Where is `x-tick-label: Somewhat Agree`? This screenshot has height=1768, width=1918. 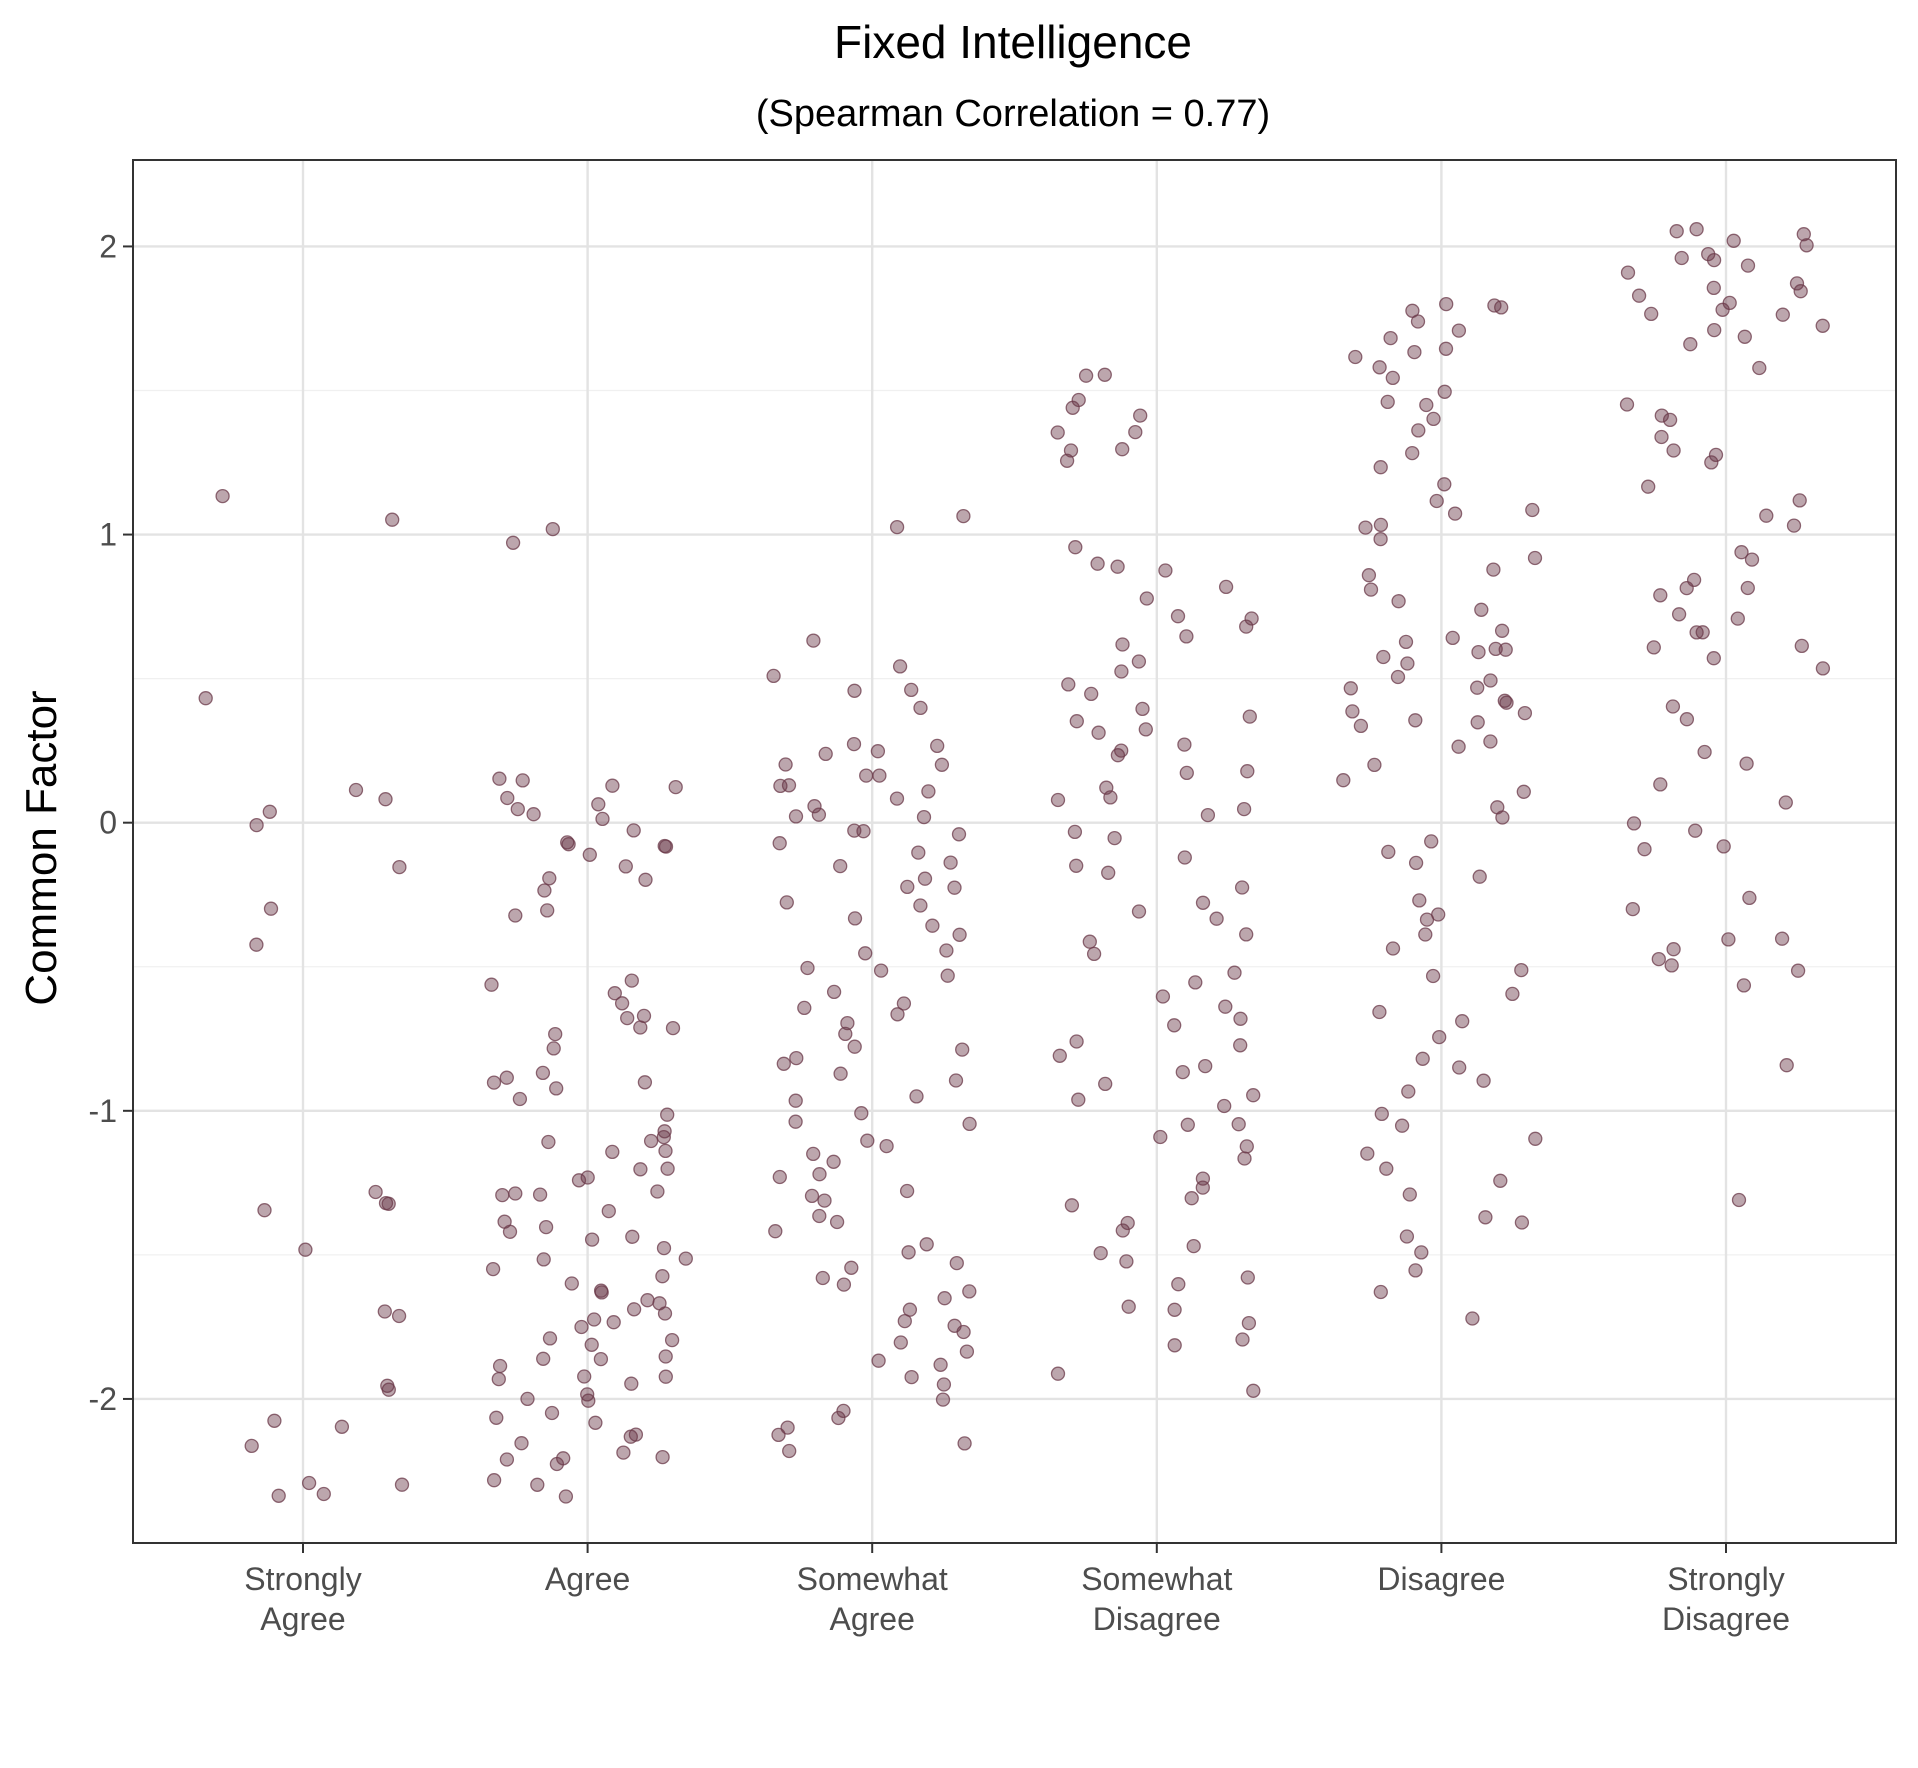 x-tick-label: Somewhat Agree is located at coordinates (872, 1599).